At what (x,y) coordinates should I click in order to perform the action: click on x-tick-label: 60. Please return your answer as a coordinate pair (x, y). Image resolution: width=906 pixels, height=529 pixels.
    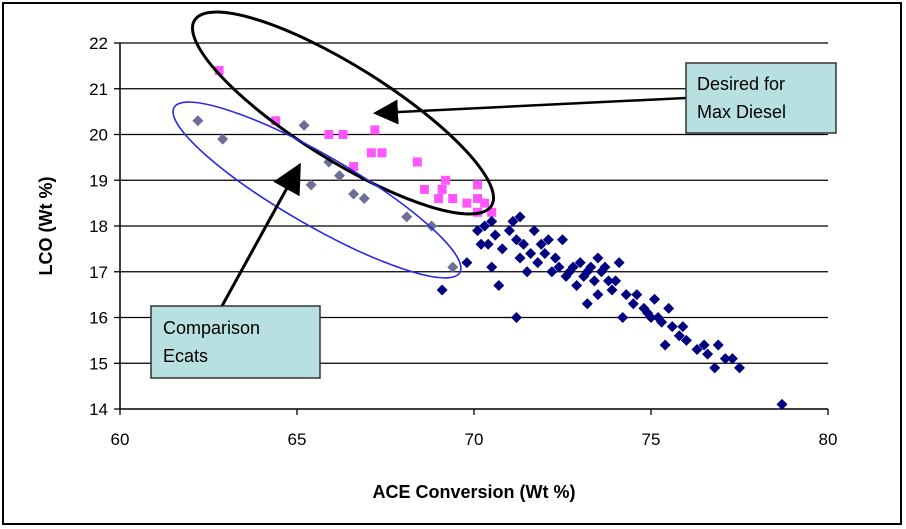
    Looking at the image, I should click on (120, 439).